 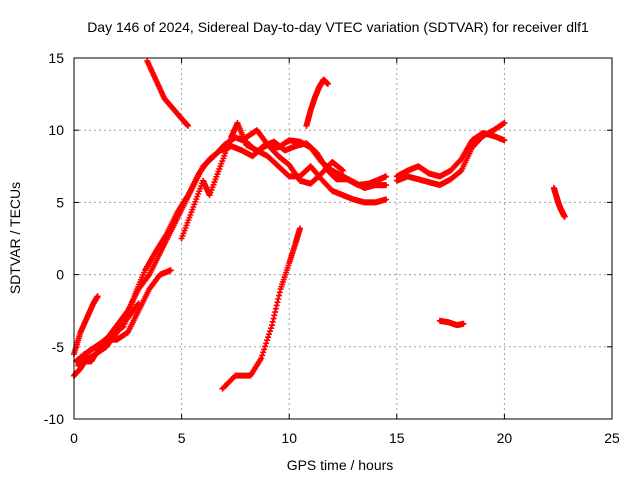 What do you see at coordinates (559, 202) in the screenshot?
I see `series-arc-late-night` at bounding box center [559, 202].